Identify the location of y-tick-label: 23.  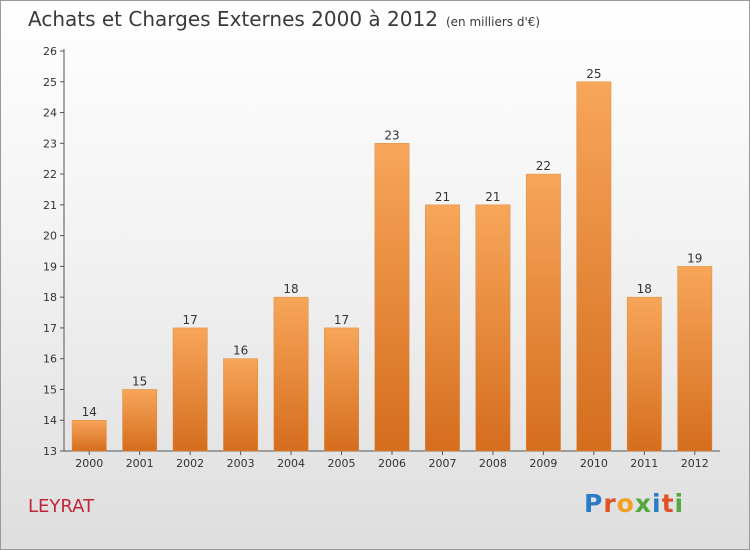
(50, 143).